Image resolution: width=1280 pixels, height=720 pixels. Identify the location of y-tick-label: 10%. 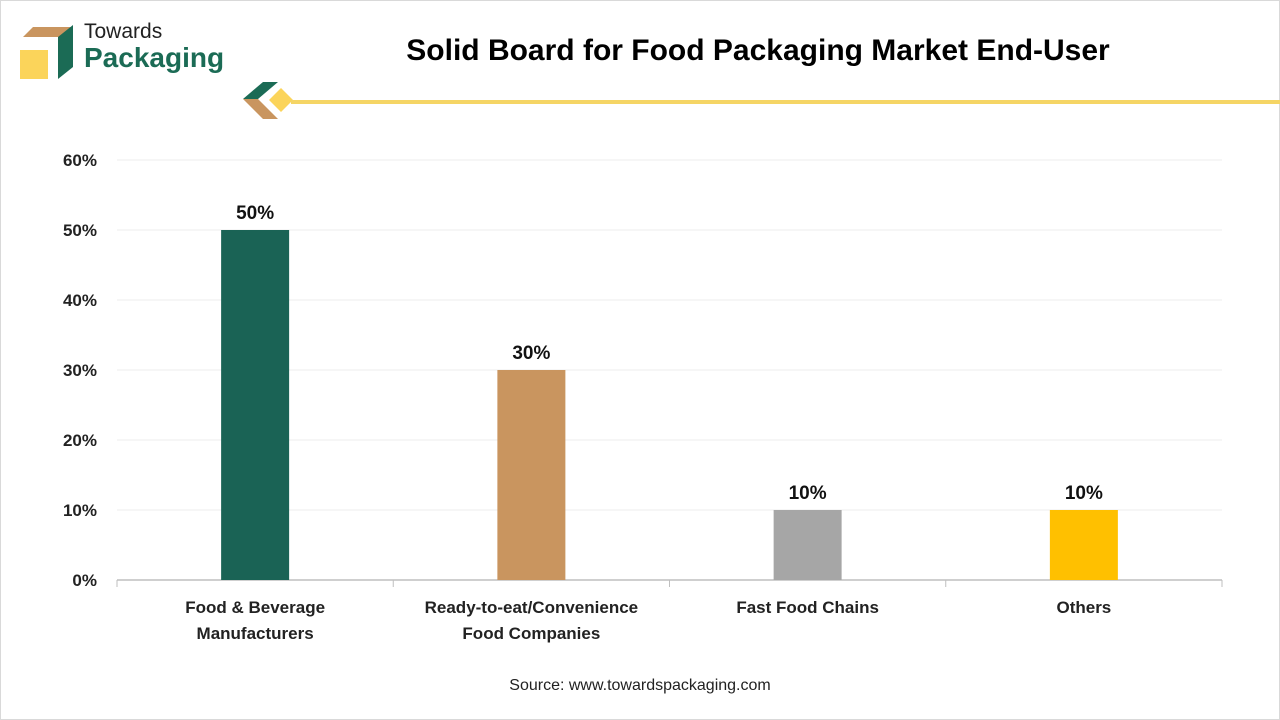
(80, 510).